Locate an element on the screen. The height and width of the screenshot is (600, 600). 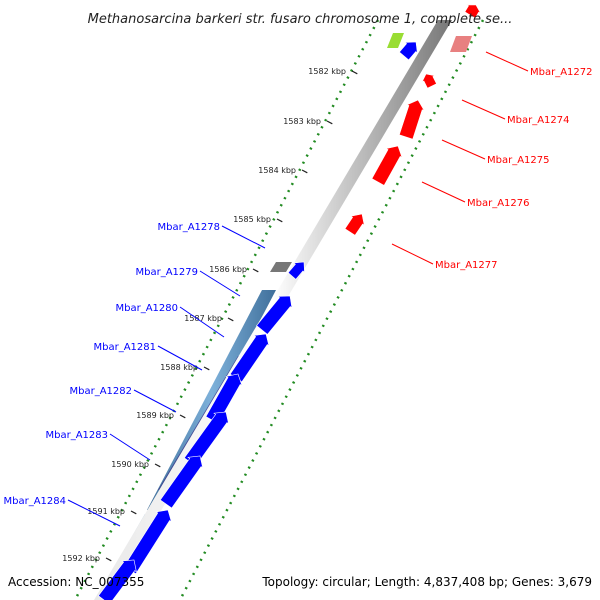
tick-label: 1585 kbp is located at coordinates (252, 219).